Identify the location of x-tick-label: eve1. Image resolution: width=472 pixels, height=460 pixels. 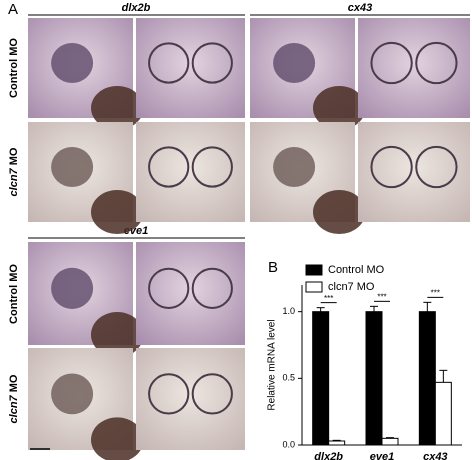
(382, 455).